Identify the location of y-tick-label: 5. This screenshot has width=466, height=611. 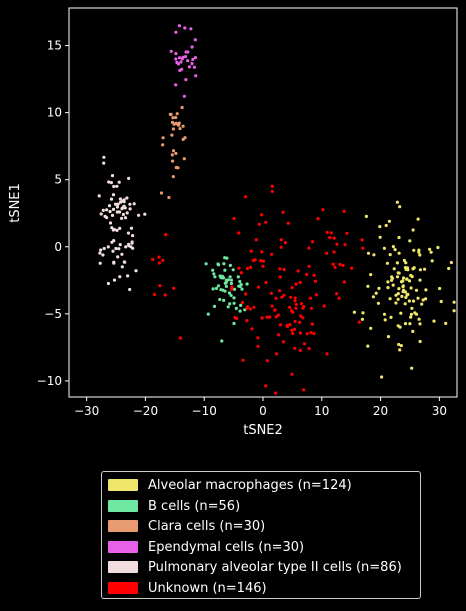
(58, 180).